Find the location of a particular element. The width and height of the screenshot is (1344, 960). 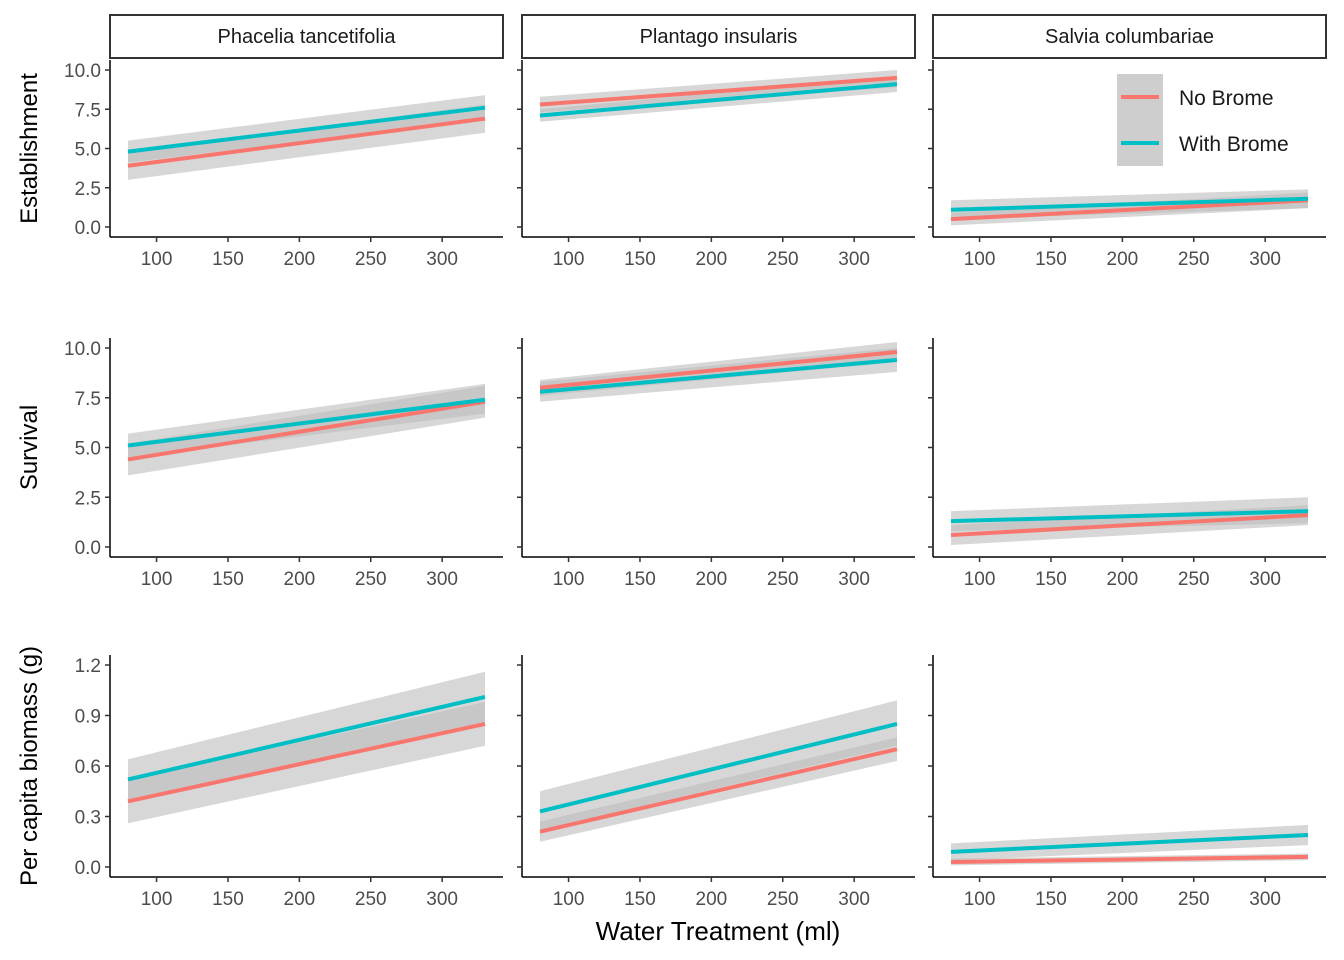

y-tick-label: 0.6 is located at coordinates (88, 767).